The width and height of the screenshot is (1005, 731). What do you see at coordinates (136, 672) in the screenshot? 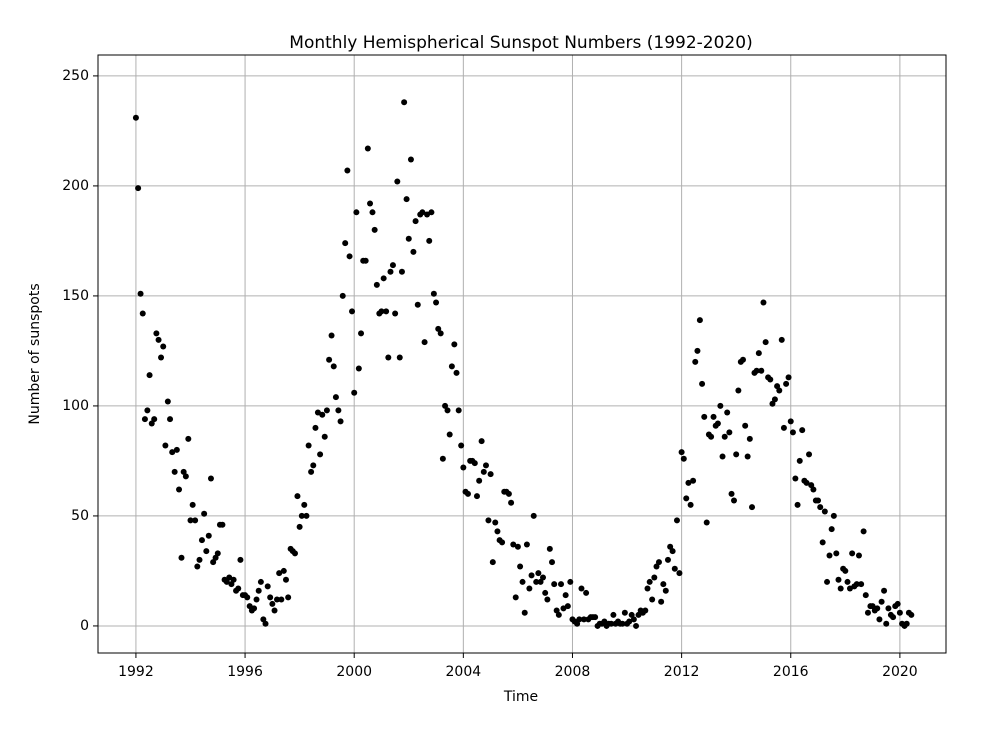
I see `x-tick-label: 1992` at bounding box center [136, 672].